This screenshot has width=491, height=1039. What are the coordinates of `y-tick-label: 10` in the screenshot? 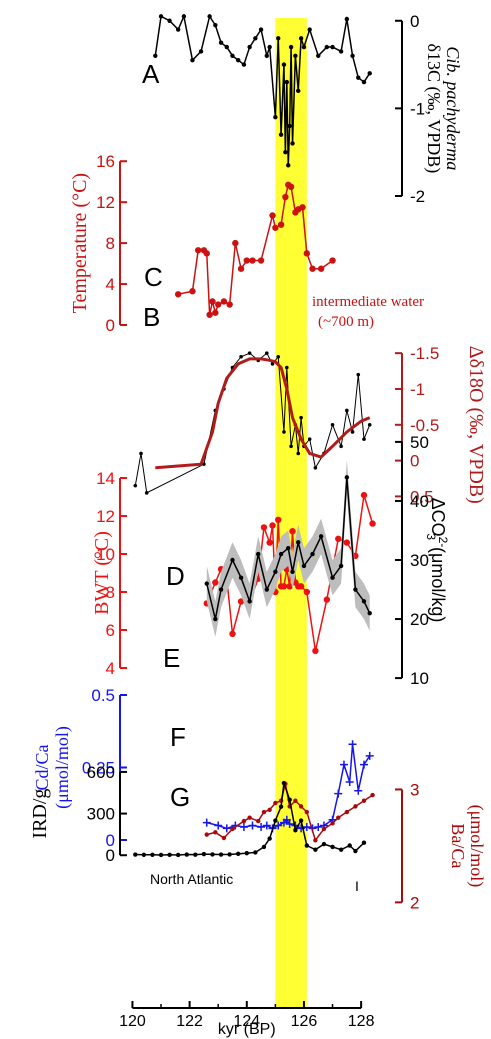 It's located at (105, 554).